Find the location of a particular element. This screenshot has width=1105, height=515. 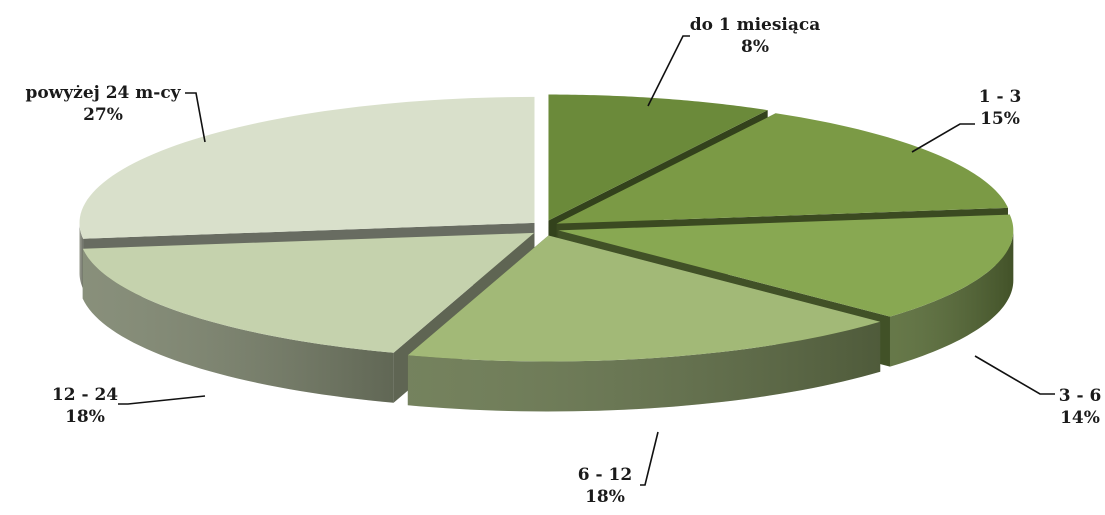

data-label: 3 - 614% is located at coordinates (1038, 391).